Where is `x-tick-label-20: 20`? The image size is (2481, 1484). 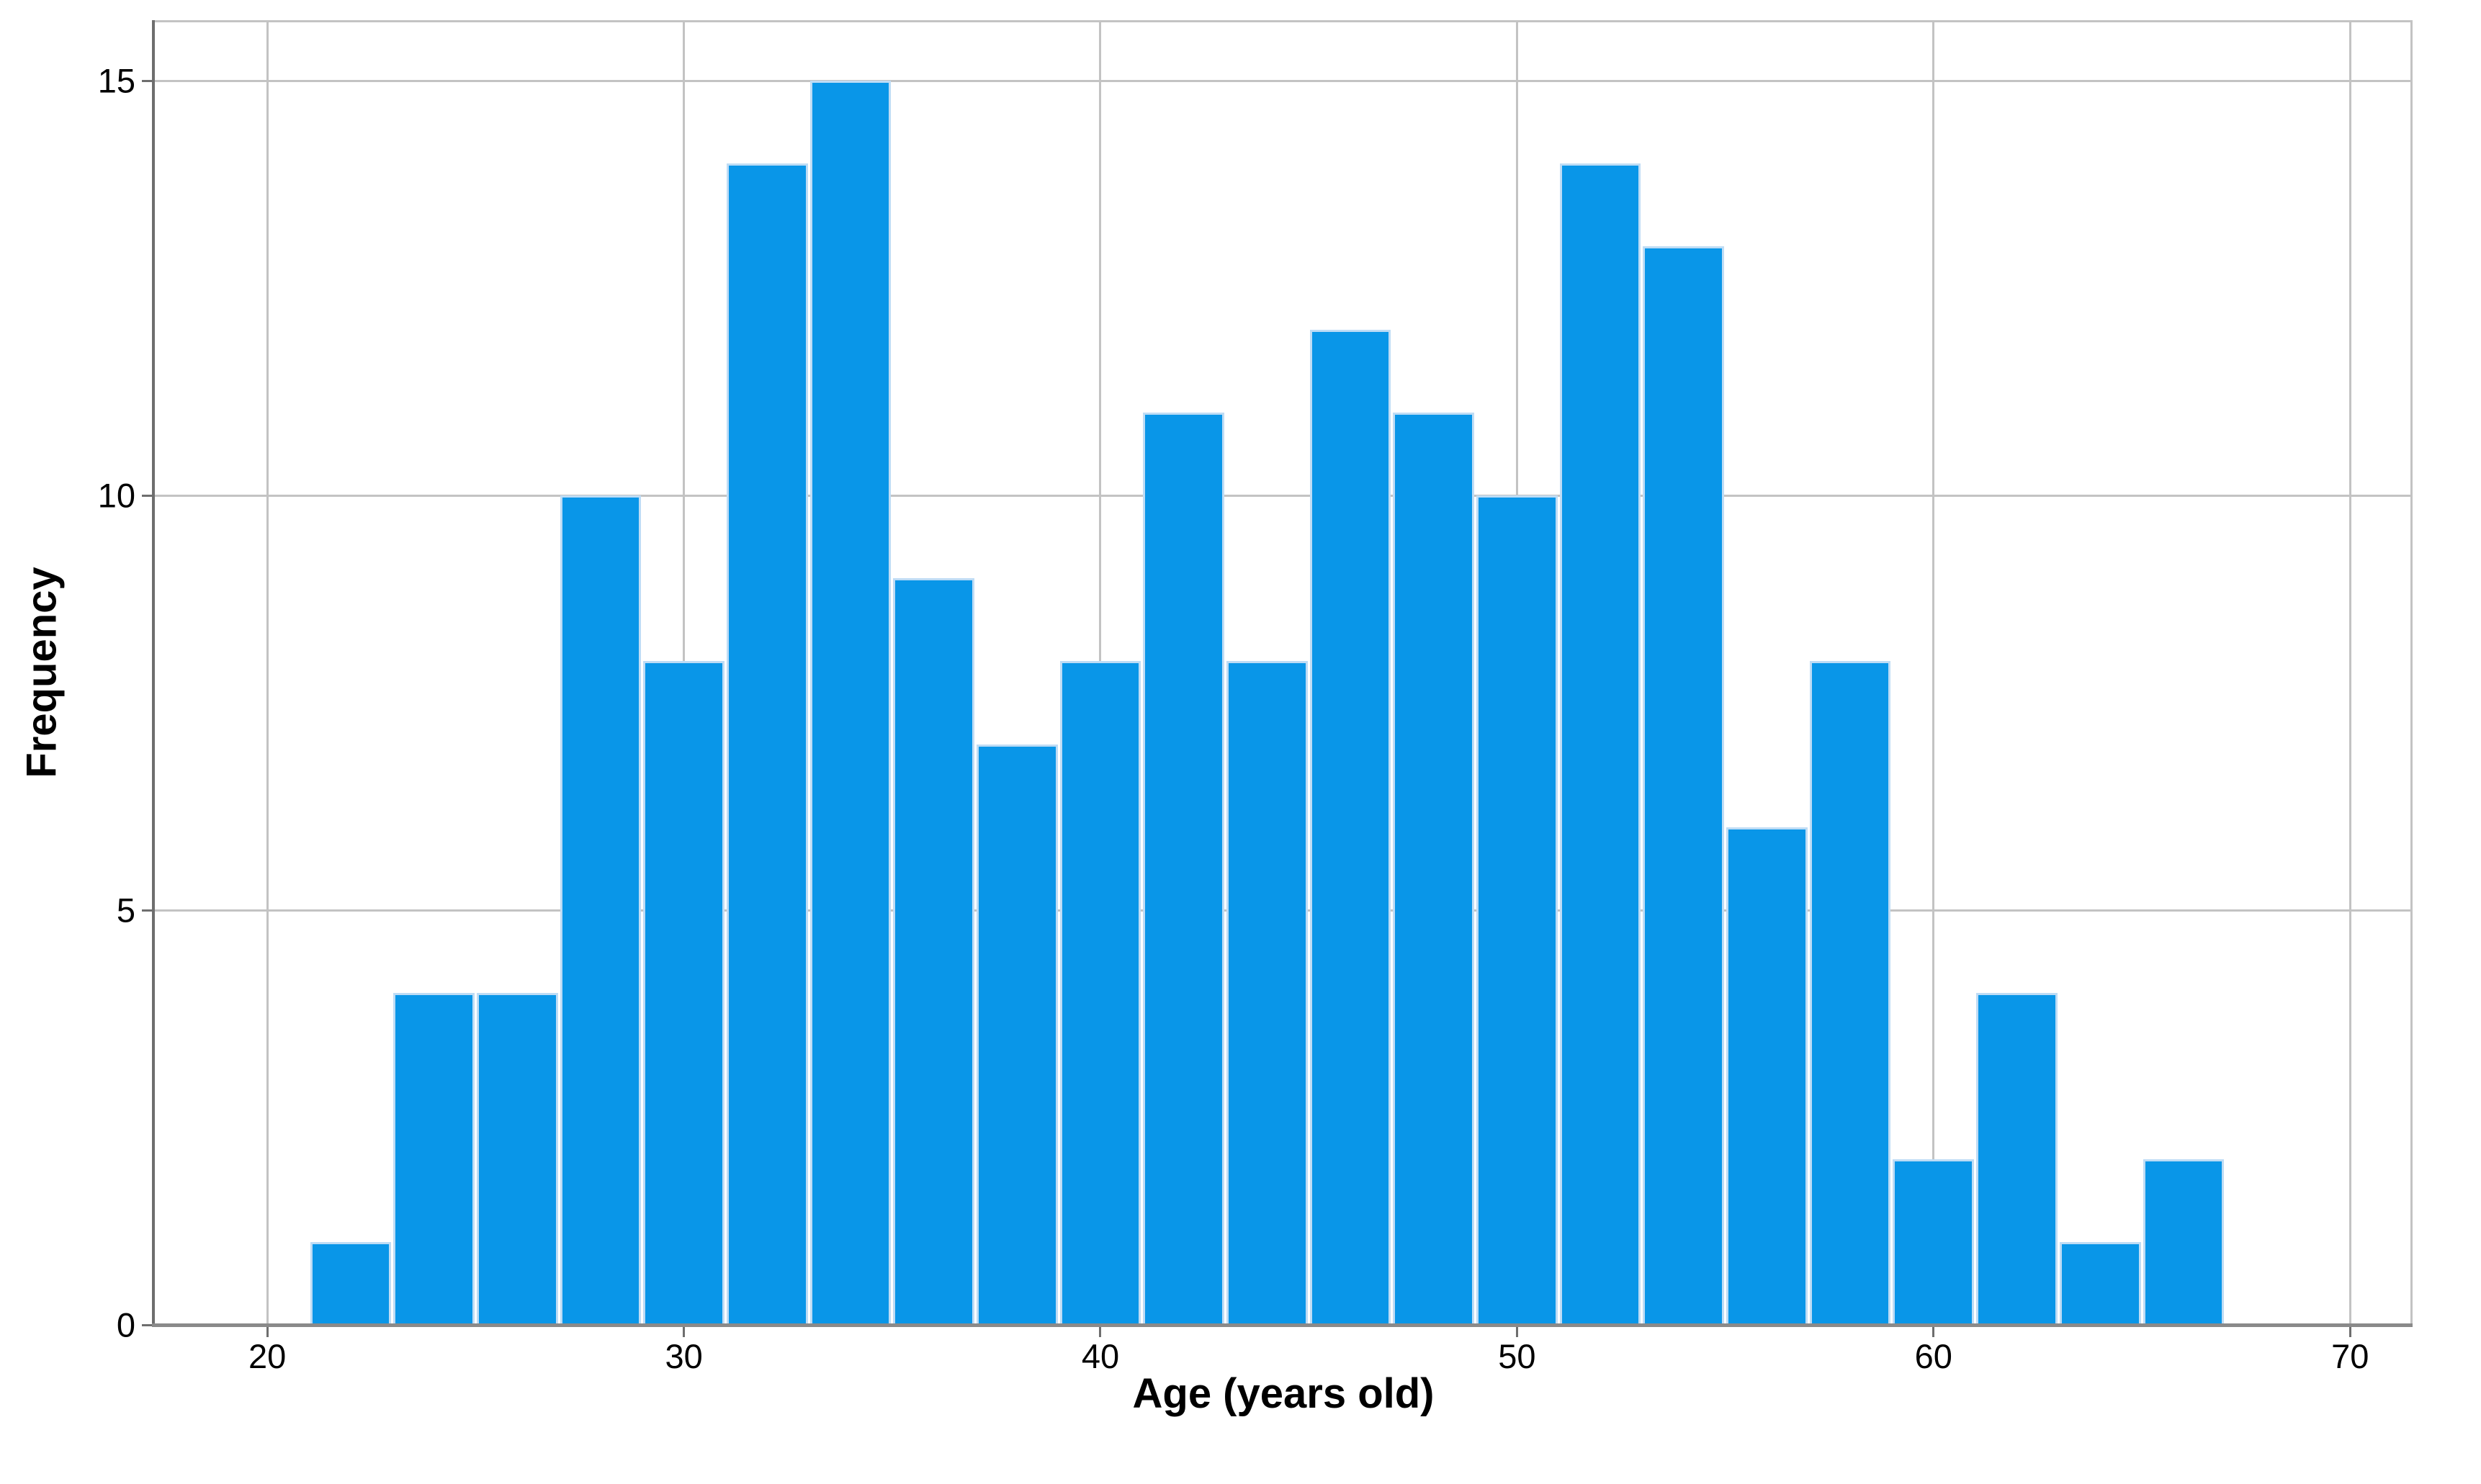 x-tick-label-20: 20 is located at coordinates (267, 1356).